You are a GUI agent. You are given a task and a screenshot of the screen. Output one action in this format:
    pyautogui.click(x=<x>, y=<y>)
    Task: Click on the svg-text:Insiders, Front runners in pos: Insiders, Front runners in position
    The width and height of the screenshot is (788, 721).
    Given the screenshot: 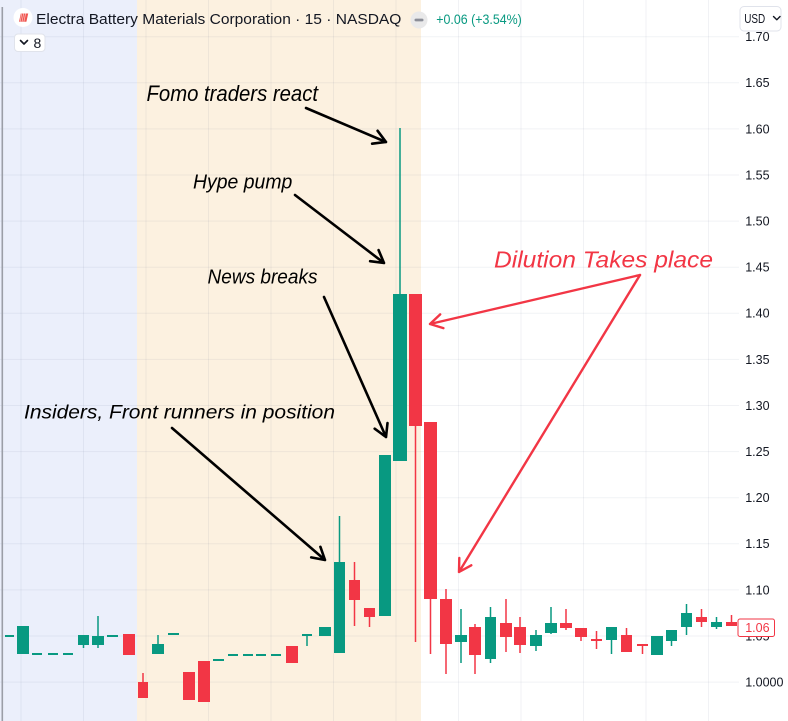 What is the action you would take?
    pyautogui.click(x=179, y=413)
    